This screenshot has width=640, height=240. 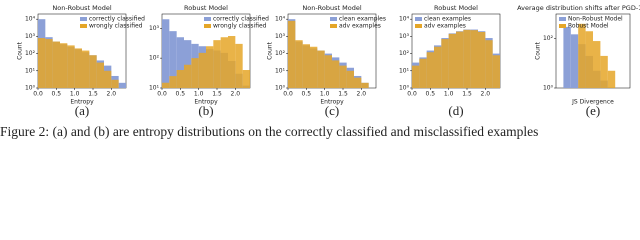 What do you see at coordinates (593, 110) in the screenshot?
I see `panel-label: (e)` at bounding box center [593, 110].